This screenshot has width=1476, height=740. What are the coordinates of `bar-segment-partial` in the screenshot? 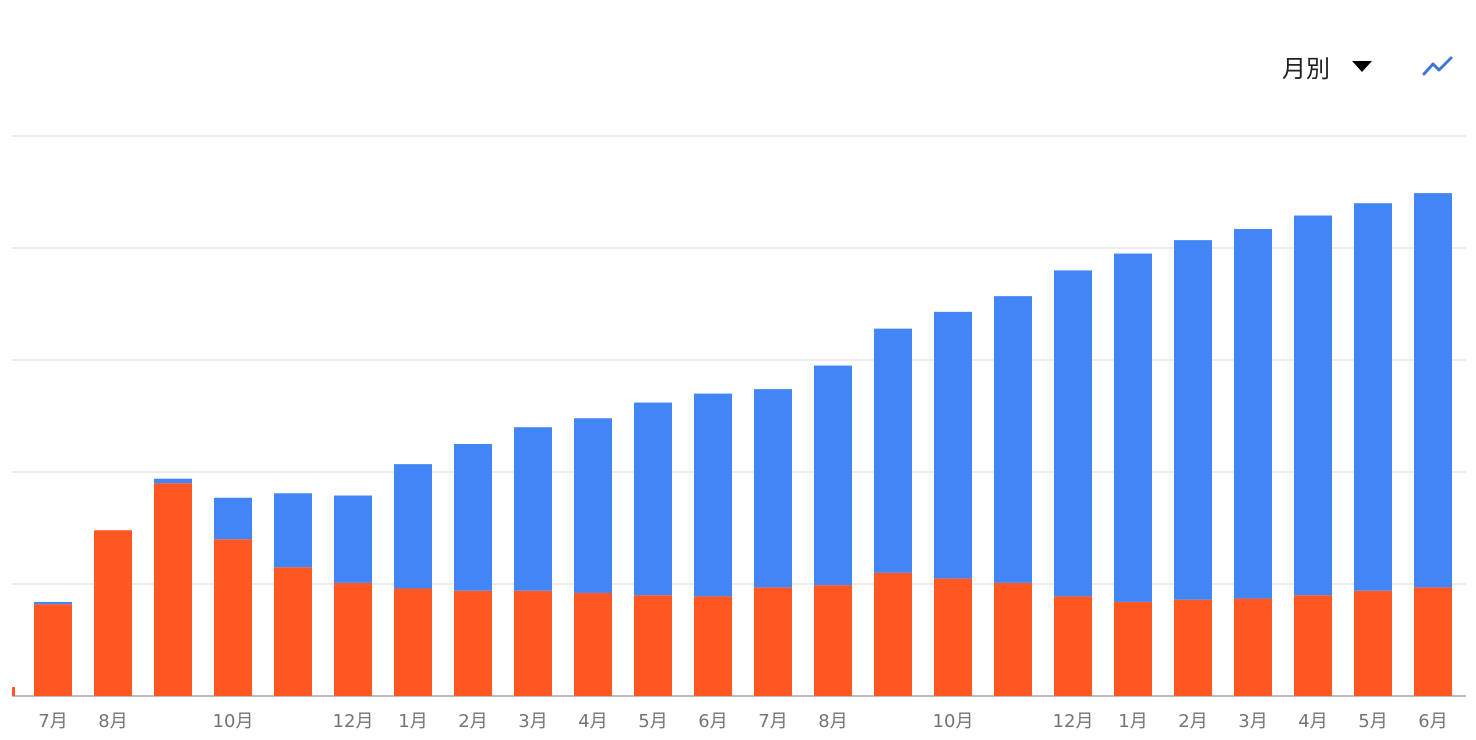 It's located at (13, 691).